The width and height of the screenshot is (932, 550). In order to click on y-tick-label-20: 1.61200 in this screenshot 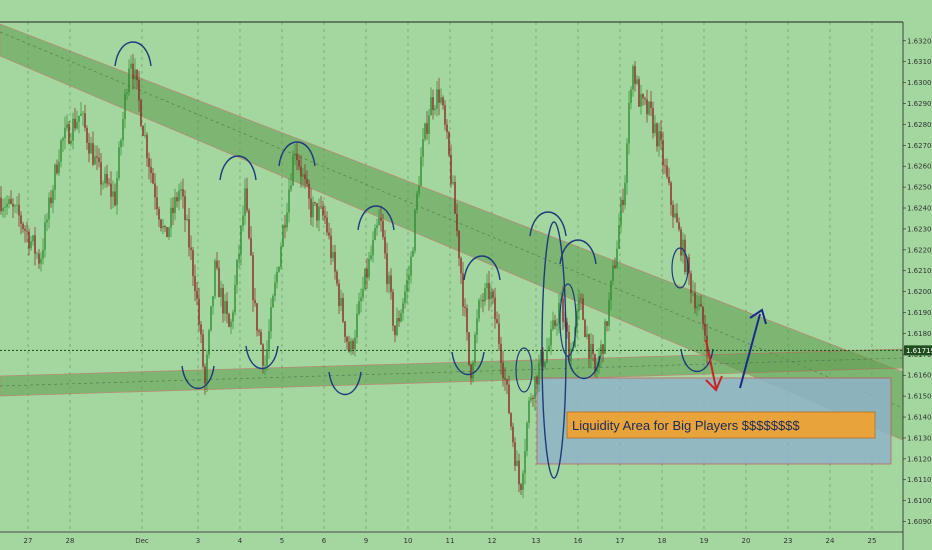, I will do `click(919, 459)`.